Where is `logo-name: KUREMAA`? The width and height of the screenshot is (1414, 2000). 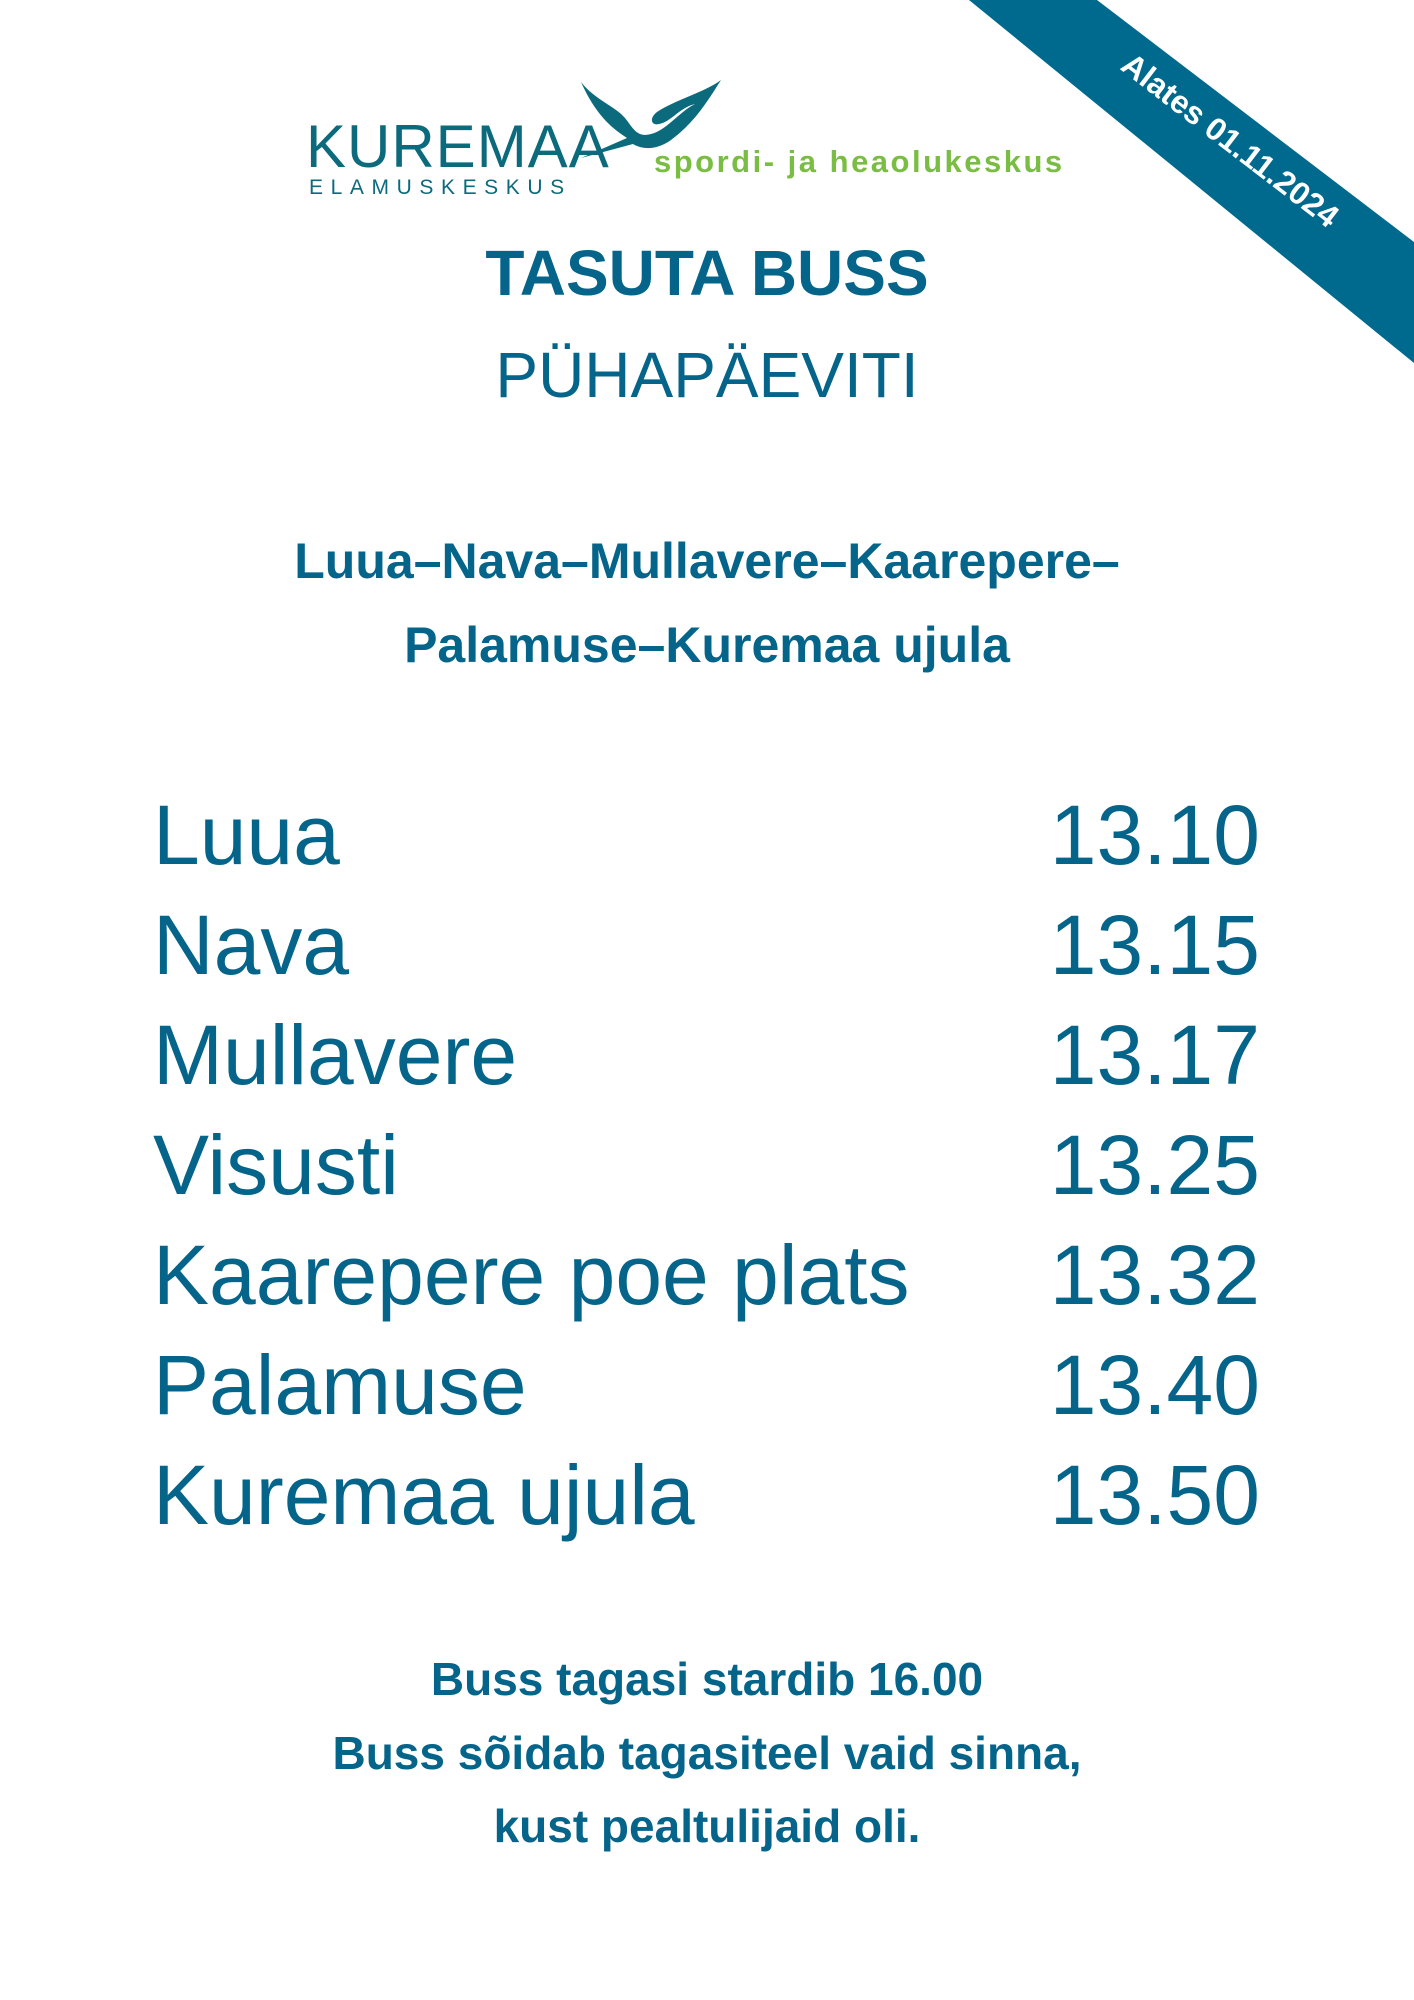
logo-name: KUREMAA is located at coordinates (458, 146).